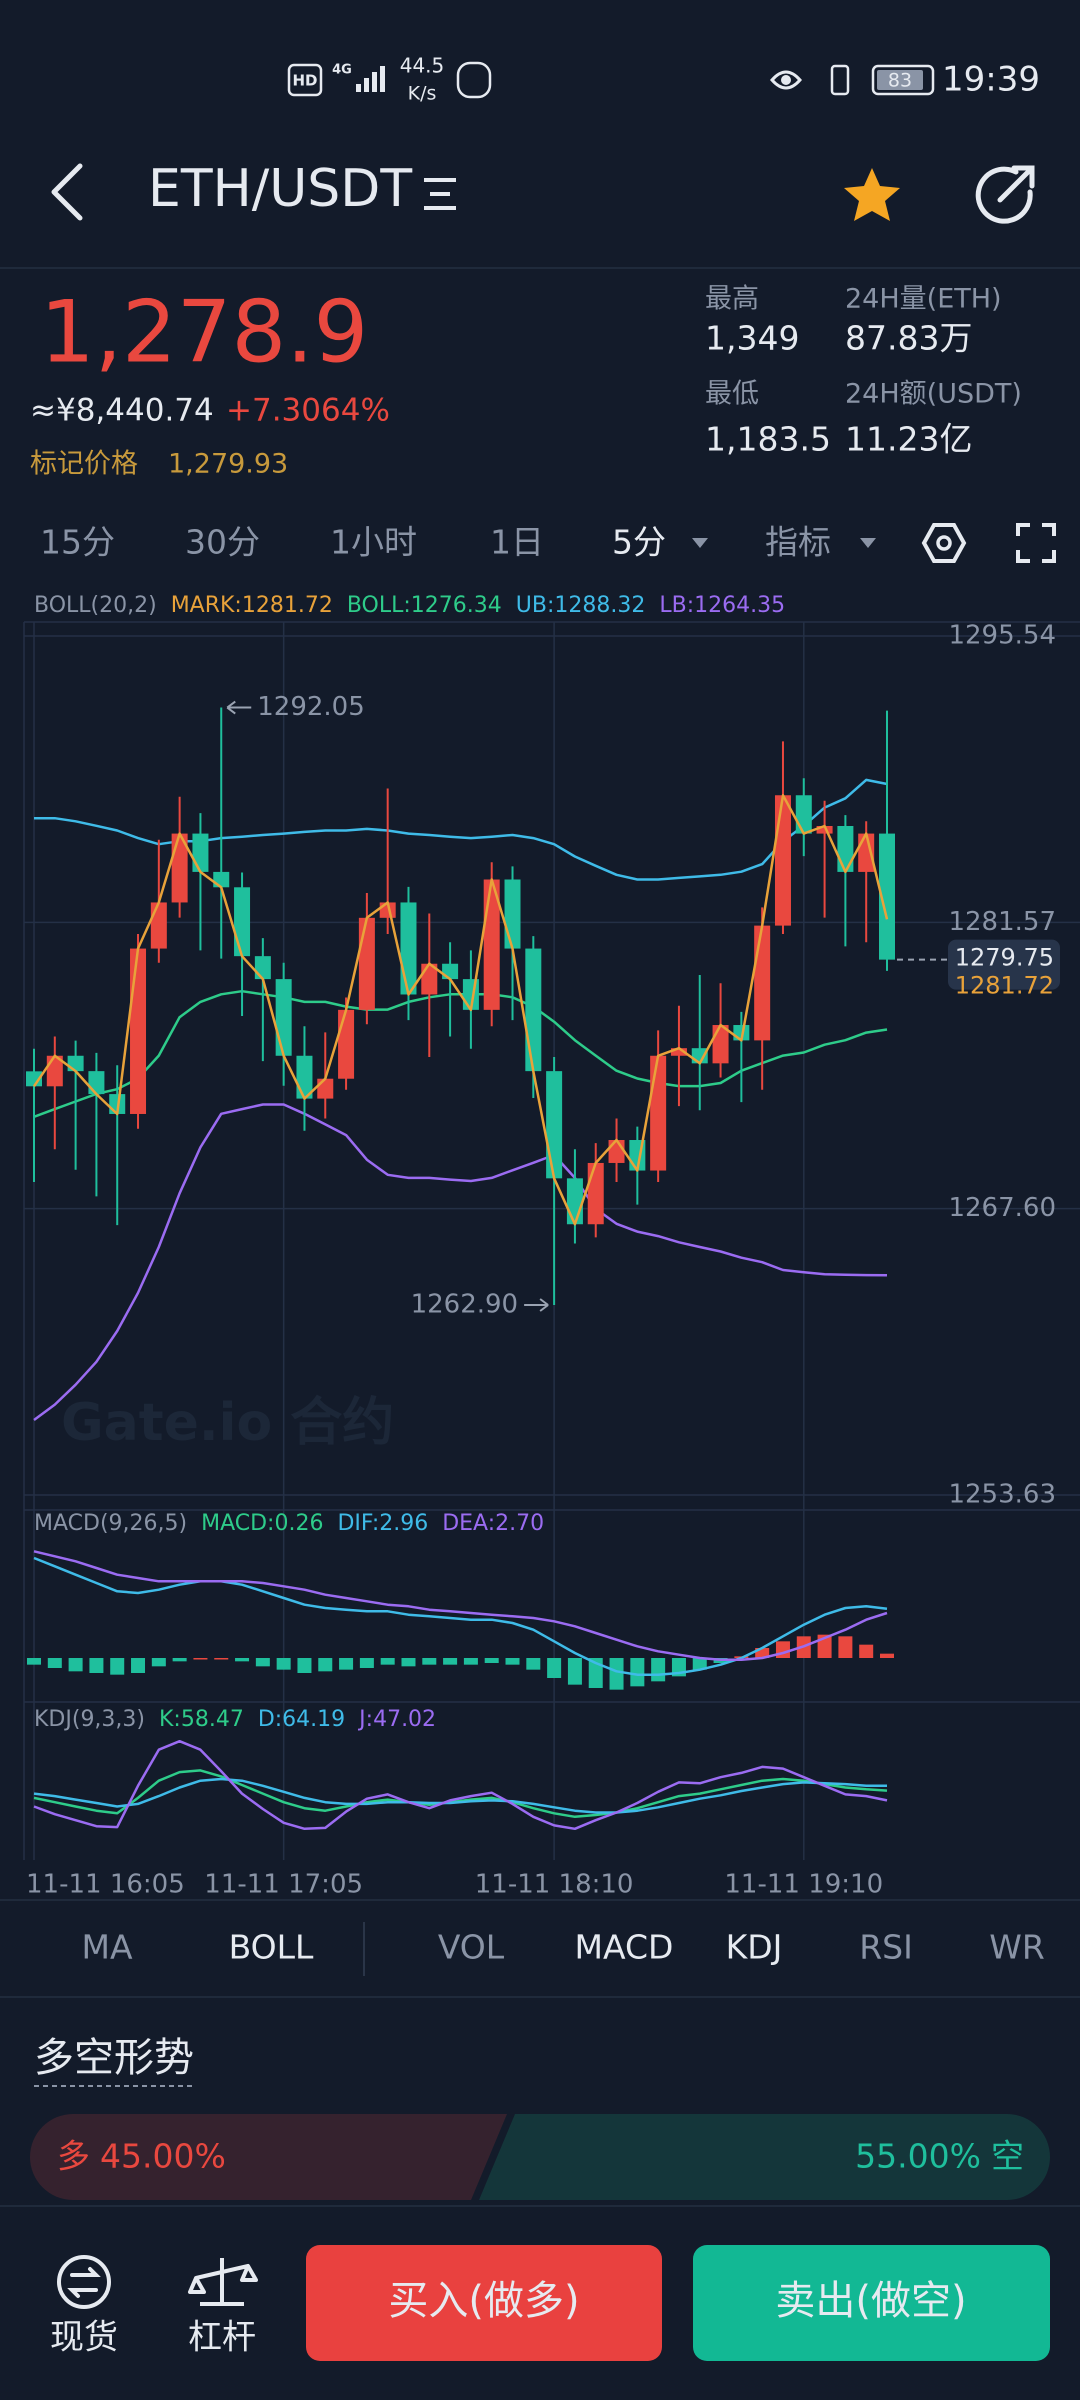  What do you see at coordinates (280, 189) in the screenshot?
I see `pair-title: ETH/USDT` at bounding box center [280, 189].